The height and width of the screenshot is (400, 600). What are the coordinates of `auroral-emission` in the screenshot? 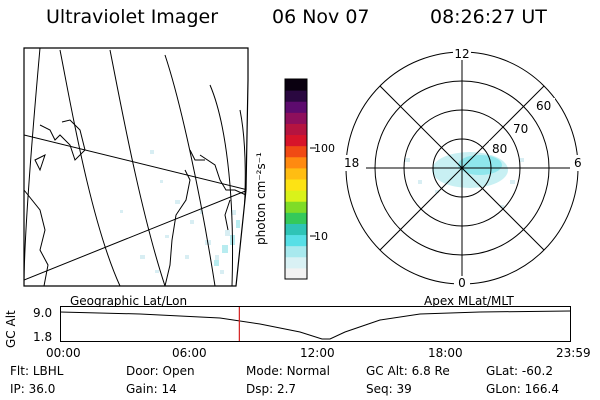 It's located at (178, 212).